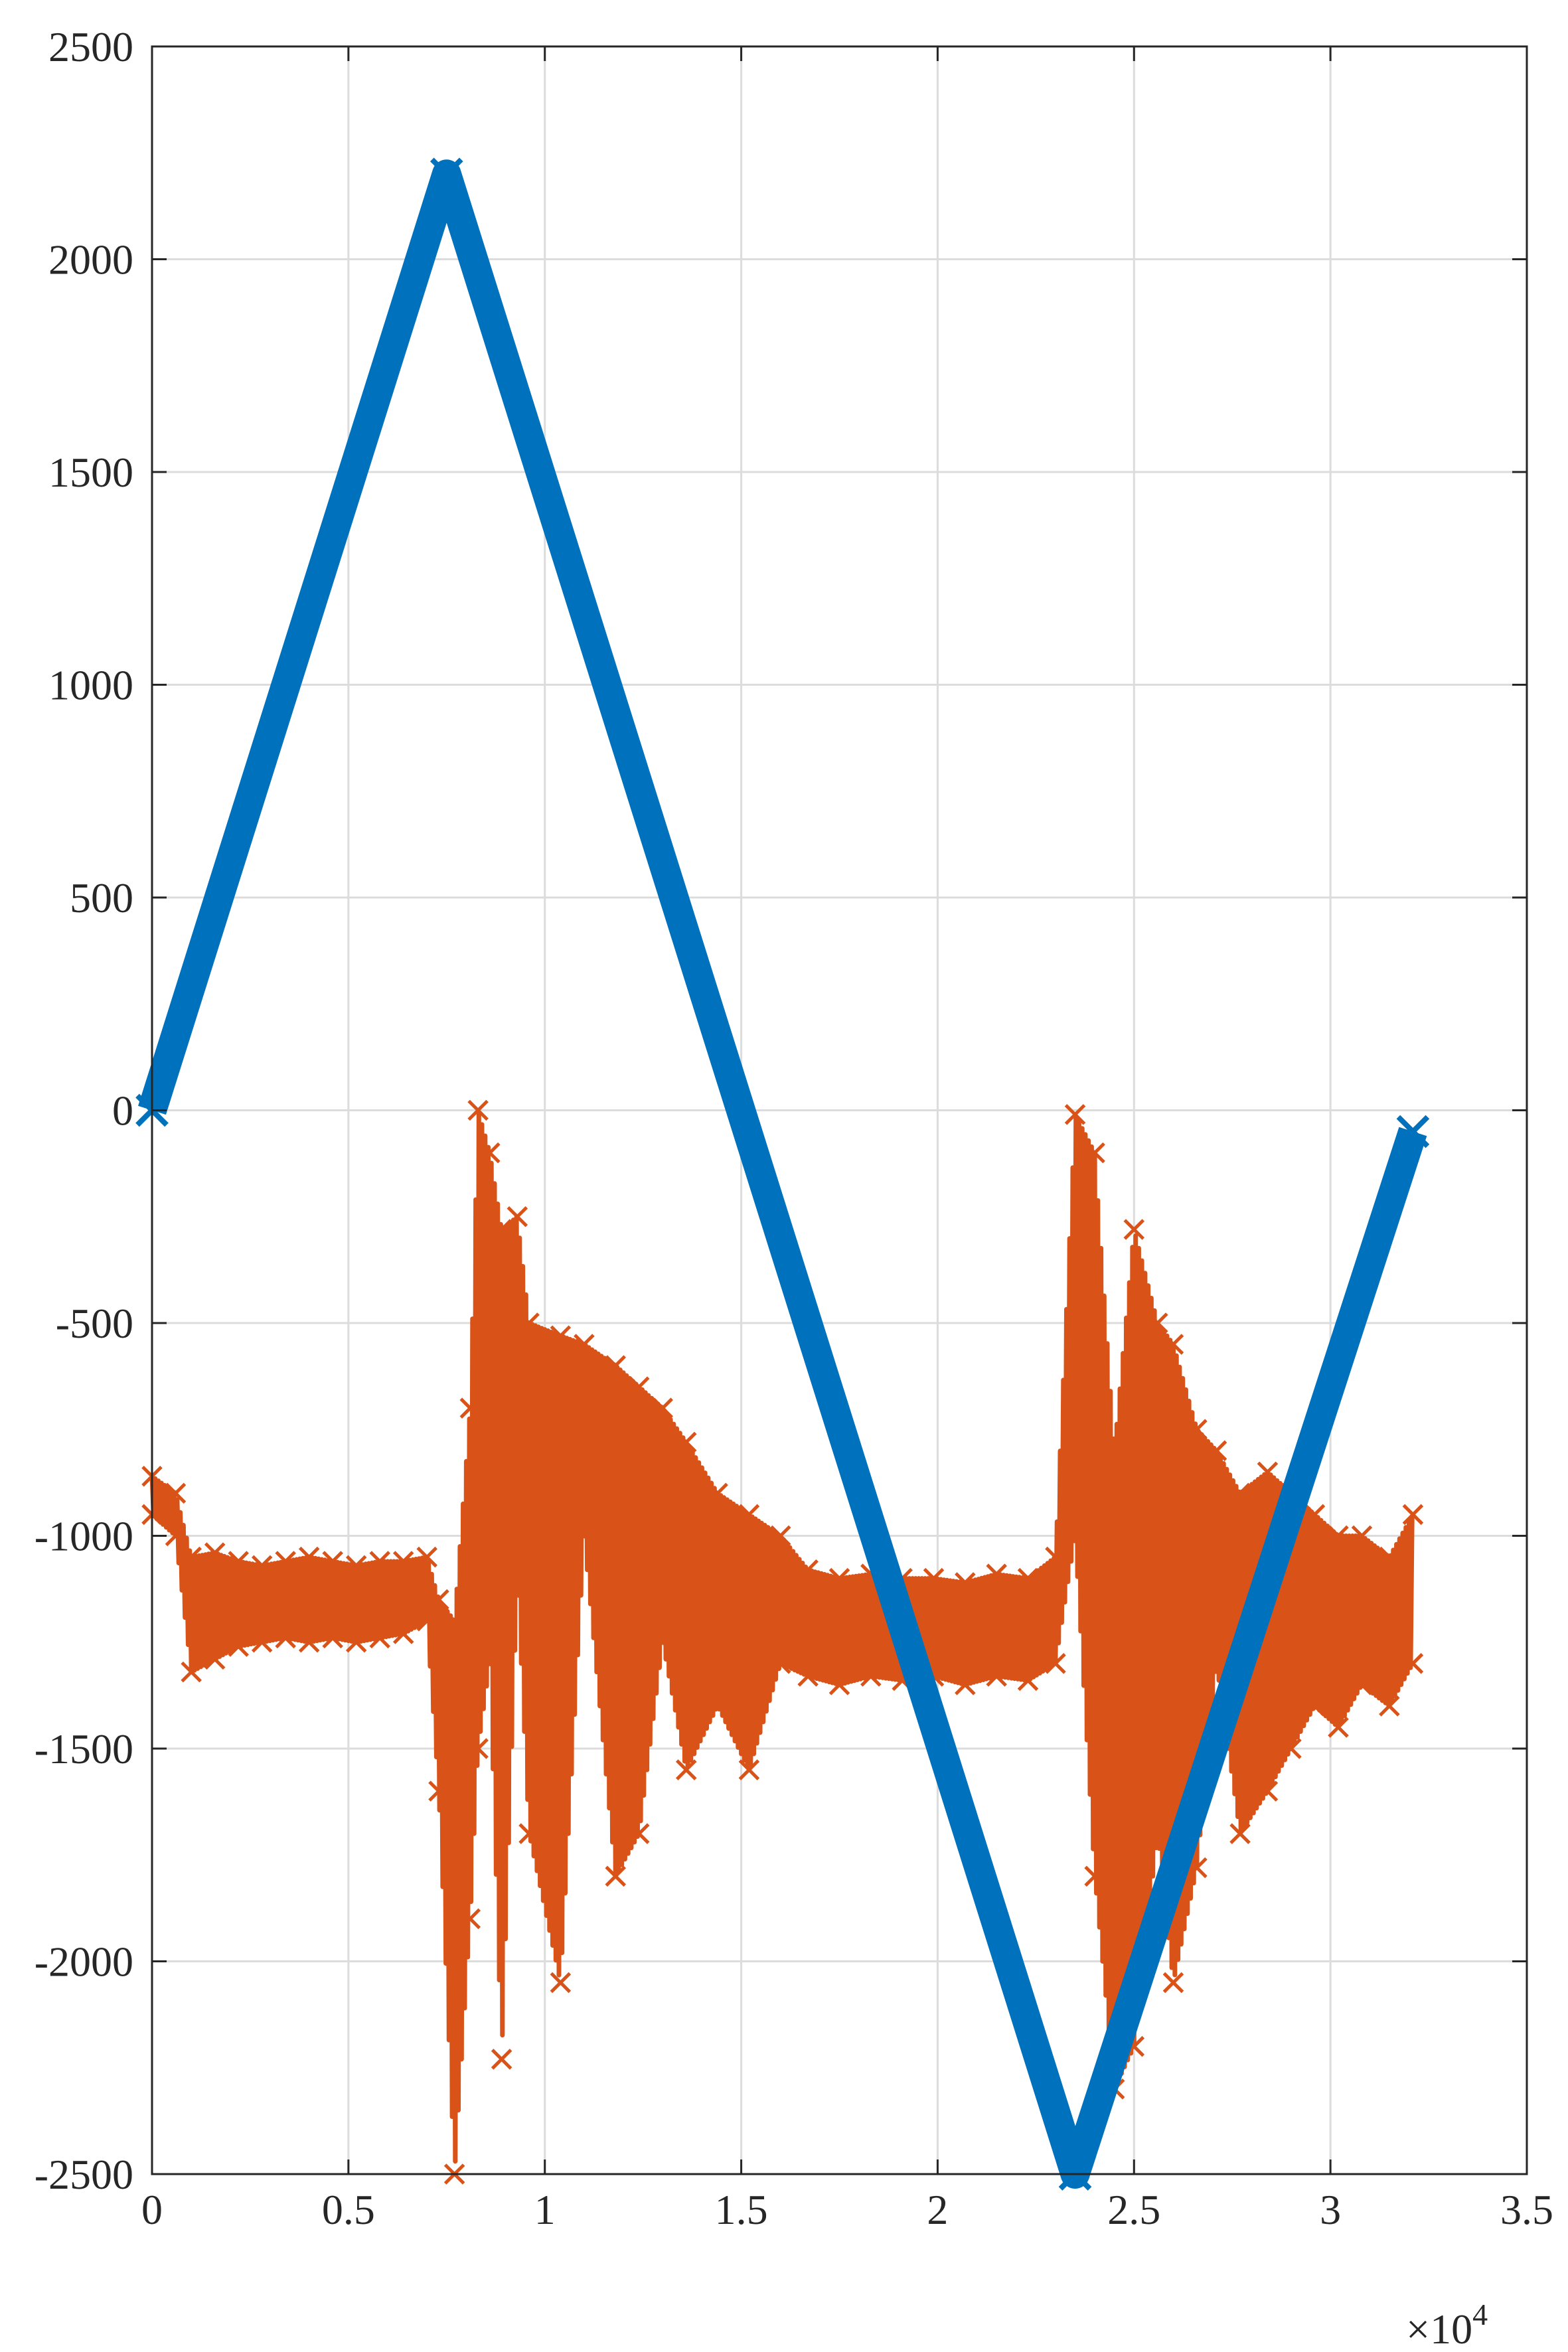 The height and width of the screenshot is (2352, 1568). I want to click on y-tick-label: -2500, so click(84, 2174).